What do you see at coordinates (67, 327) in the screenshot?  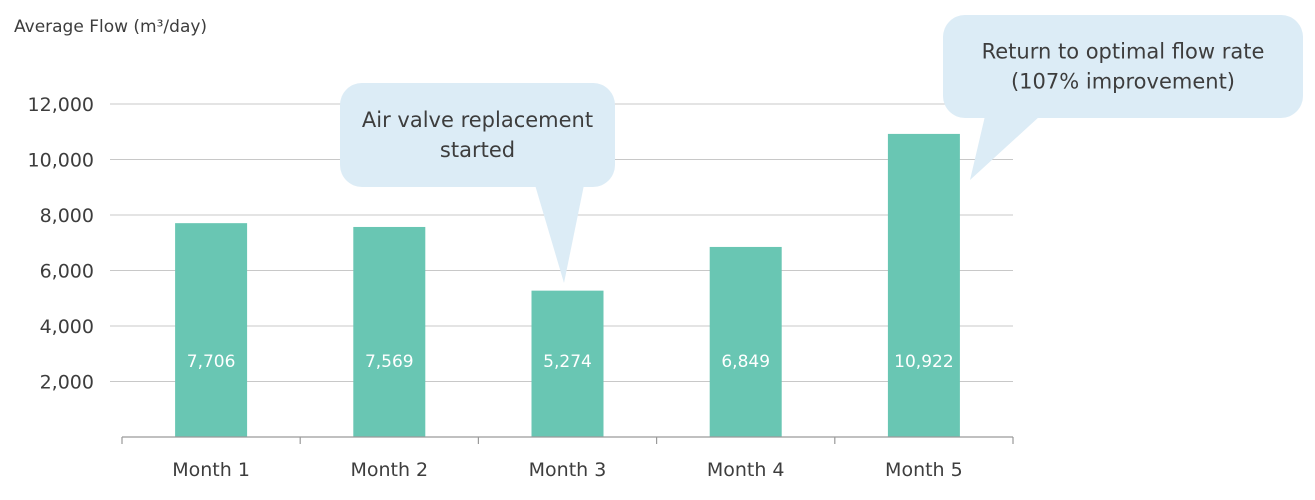 I see `y-tick-label: 4,000` at bounding box center [67, 327].